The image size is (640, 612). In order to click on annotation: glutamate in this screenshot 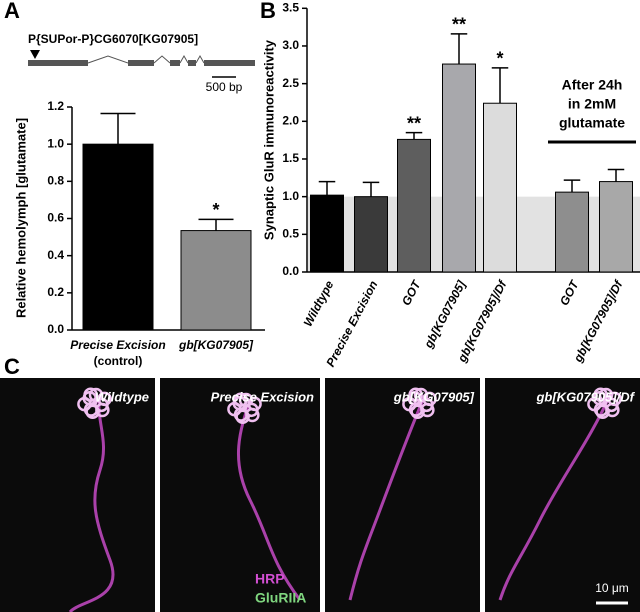, I will do `click(592, 123)`.